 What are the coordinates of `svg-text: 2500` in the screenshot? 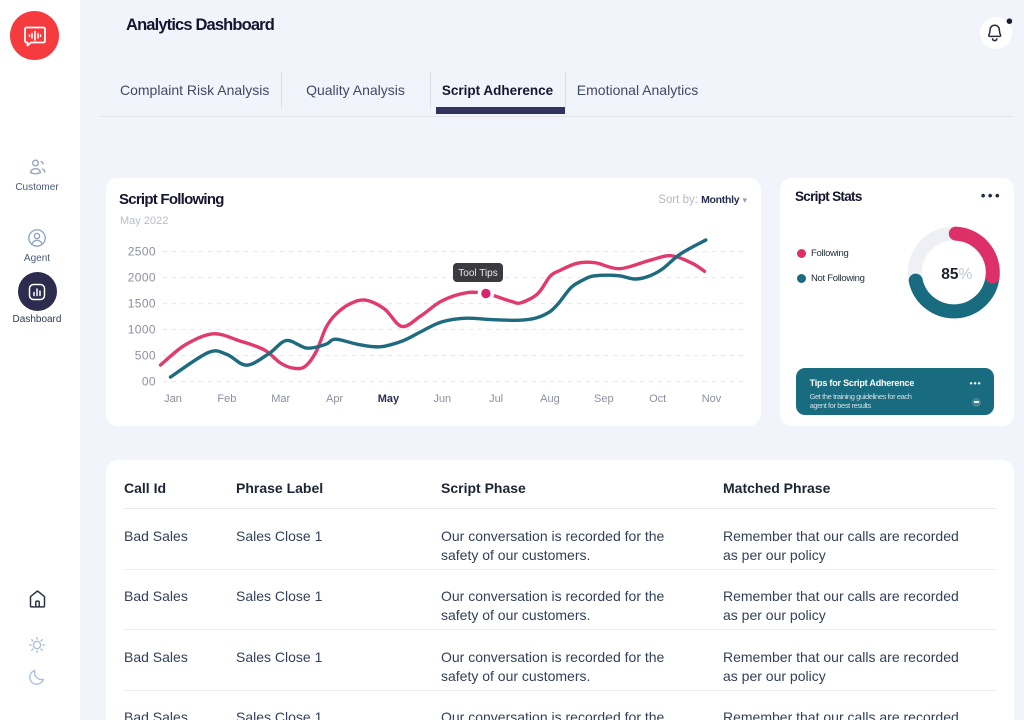 It's located at (142, 252).